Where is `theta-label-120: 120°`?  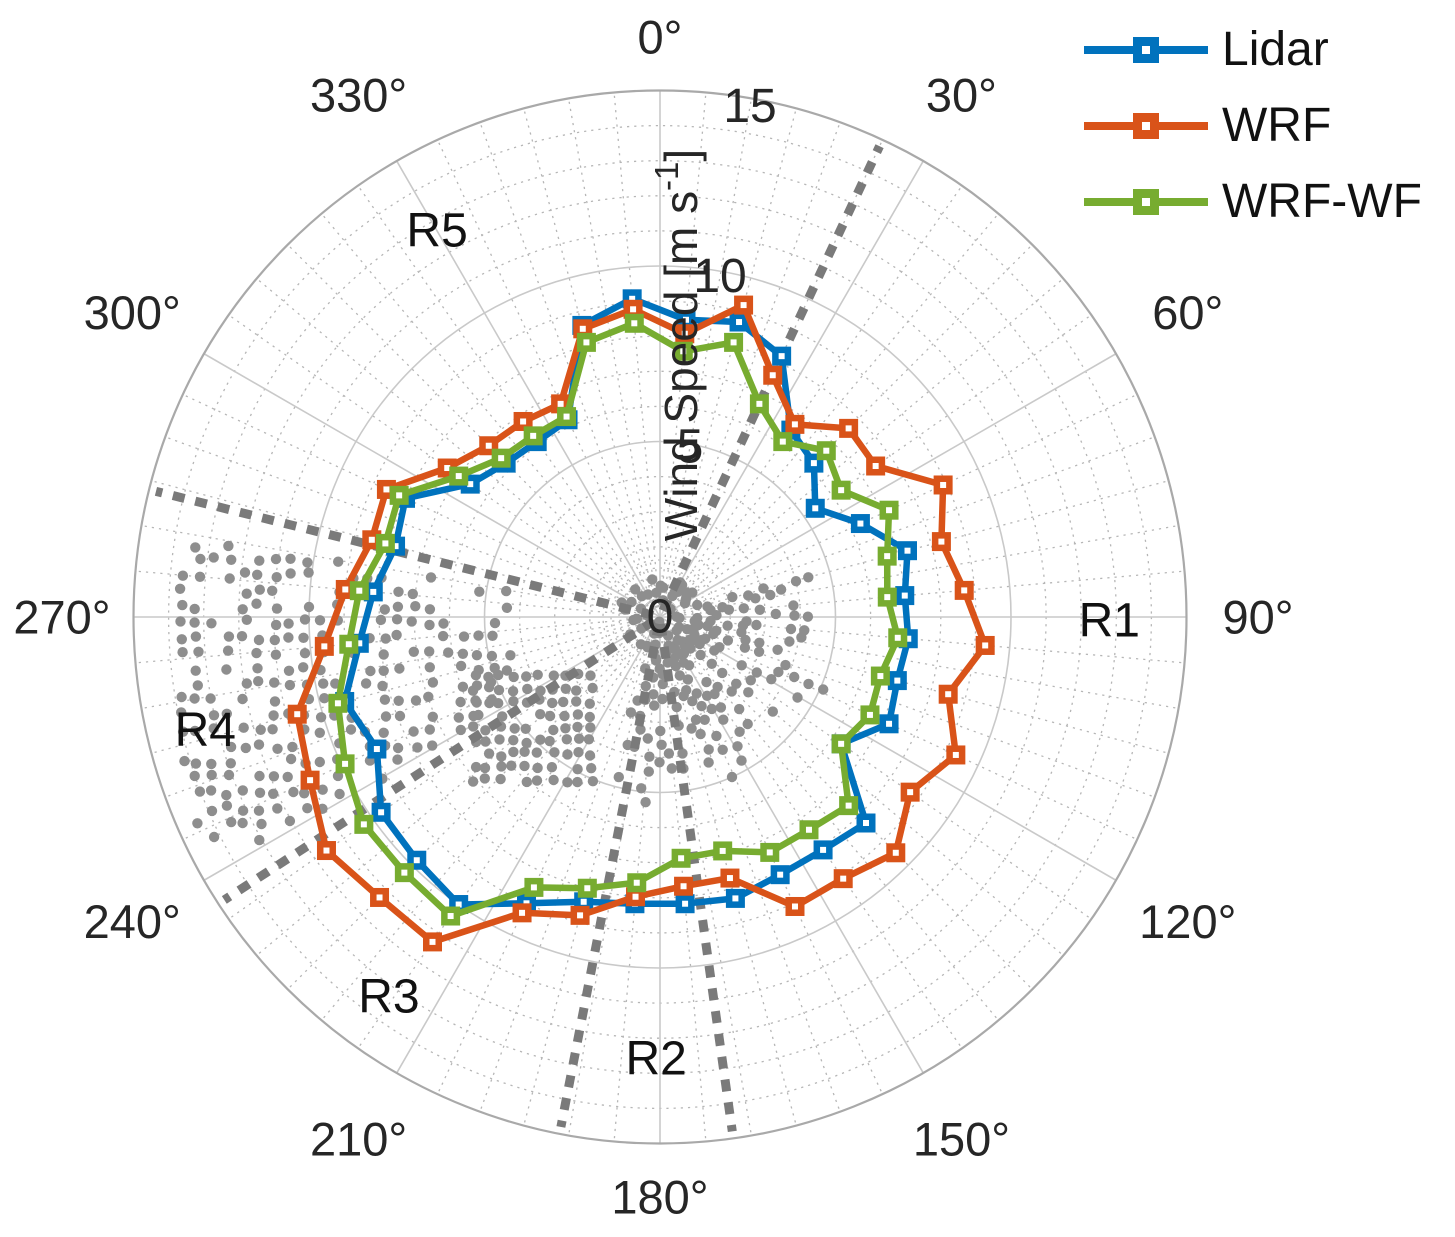 theta-label-120: 120° is located at coordinates (1187, 921).